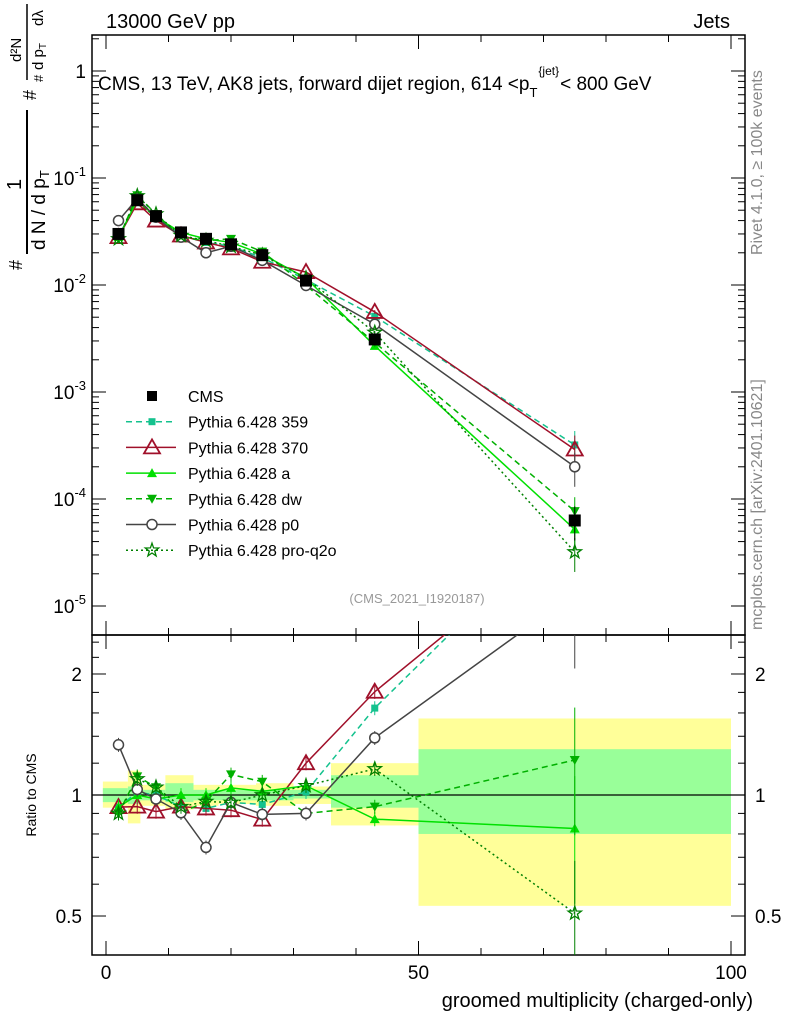  Describe the element at coordinates (69, 605) in the screenshot. I see `y-tick-label: 10⁻⁵` at that location.